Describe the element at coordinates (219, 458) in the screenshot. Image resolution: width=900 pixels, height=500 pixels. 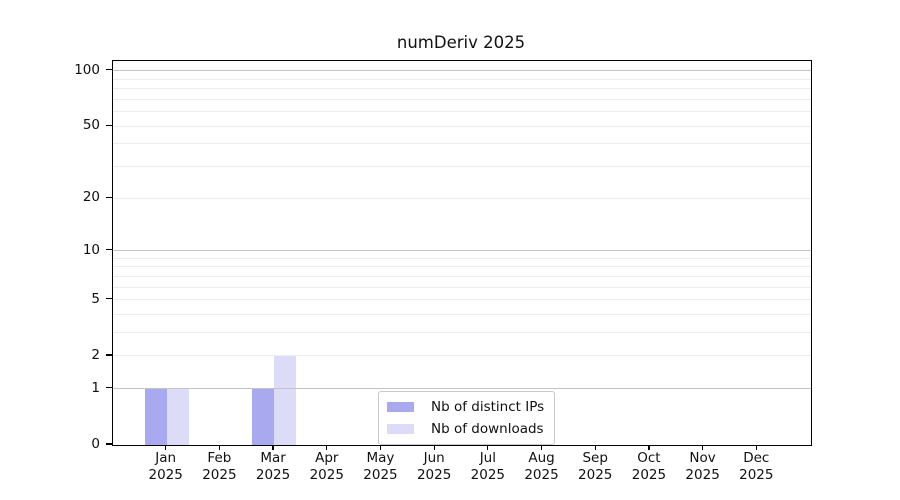
I see `x-tick-month: Feb` at that location.